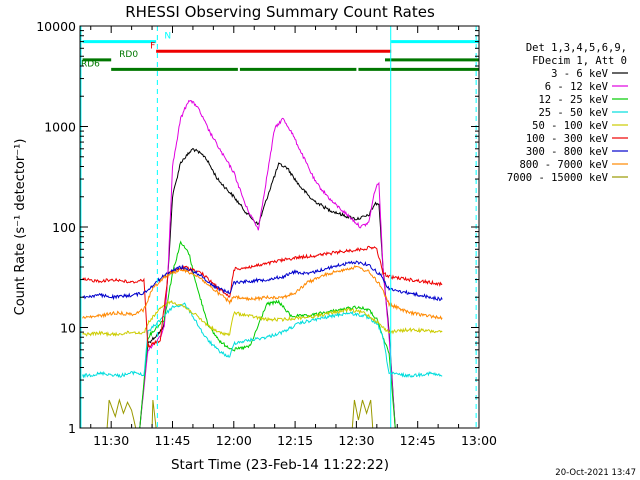  I want to click on legend-header-decimation: FDecim 1, Att 0, so click(579, 61).